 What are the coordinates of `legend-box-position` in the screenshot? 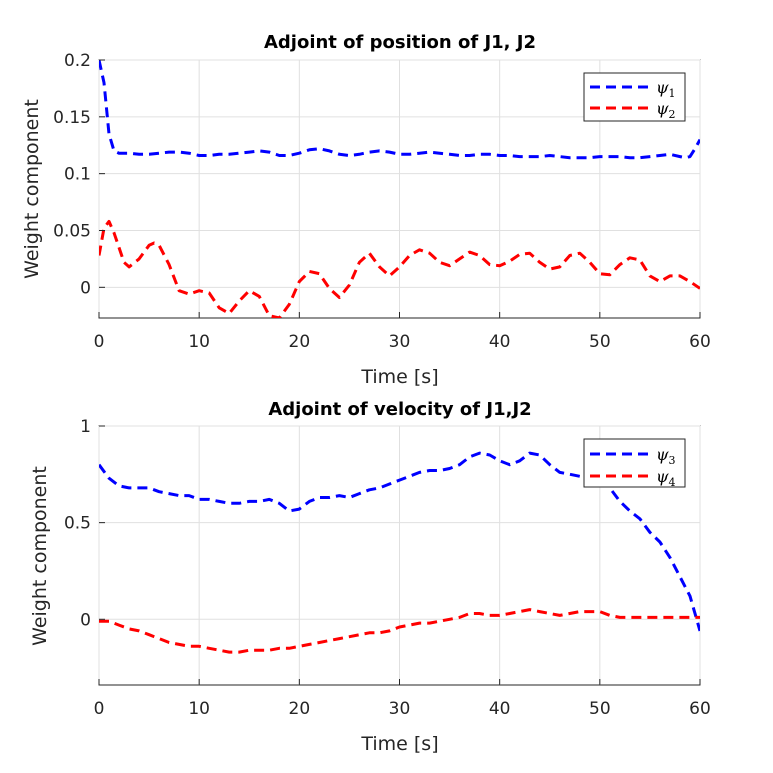 It's located at (634, 97).